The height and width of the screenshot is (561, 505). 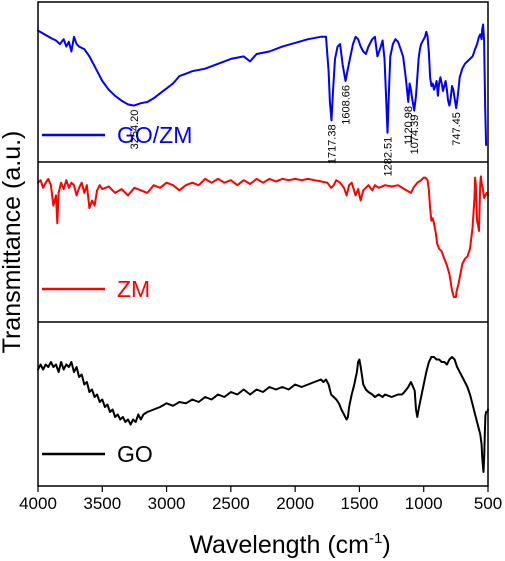 What do you see at coordinates (102, 503) in the screenshot?
I see `x-tick-label: 3500` at bounding box center [102, 503].